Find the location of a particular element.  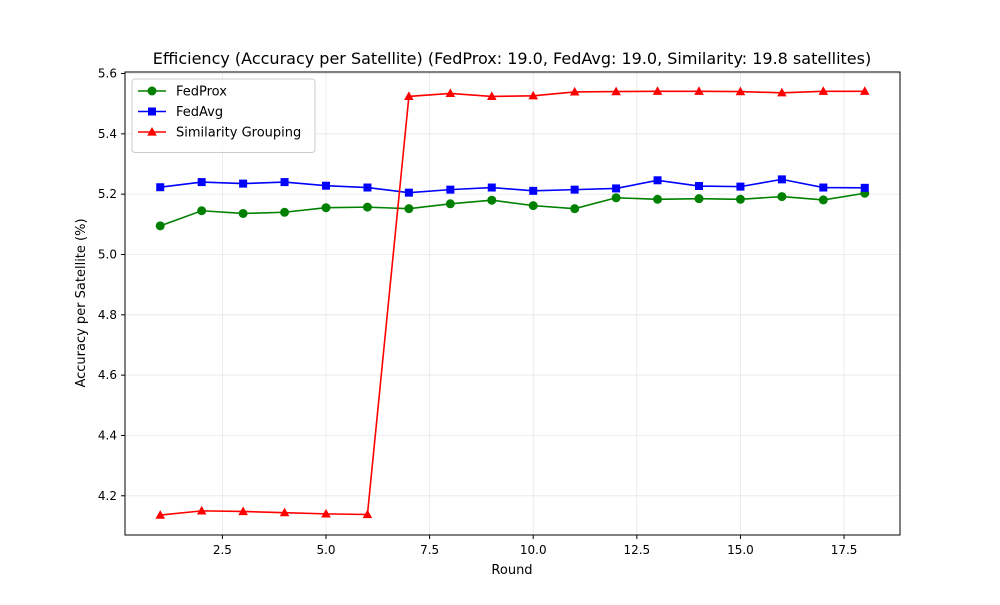

y-tick-label: 4.8 is located at coordinates (107, 315).